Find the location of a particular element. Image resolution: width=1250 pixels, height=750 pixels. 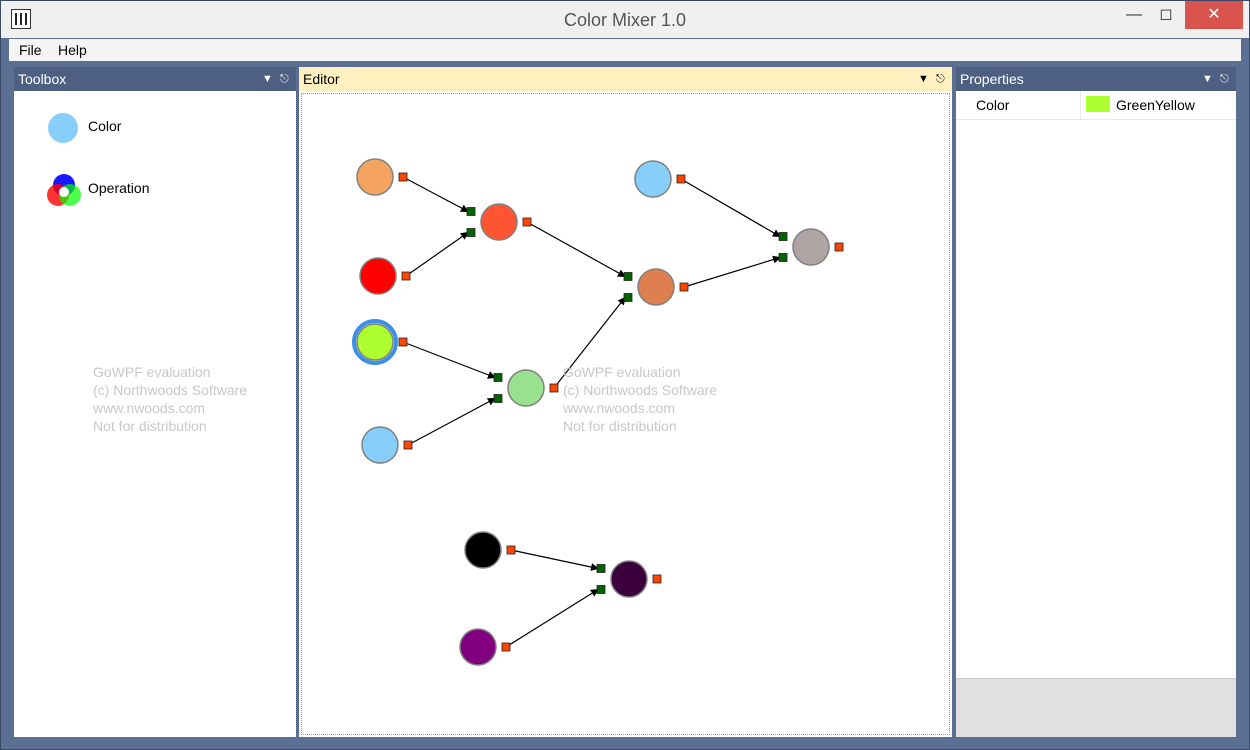

toolbox-item-operation-label: Operation is located at coordinates (119, 188).